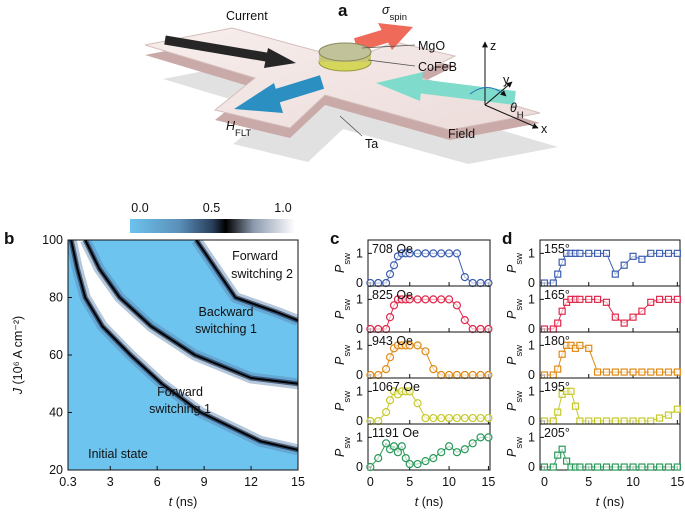 This screenshot has height=523, width=685. I want to click on y-axis-label: J (10⁶ A cm⁻²), so click(18, 355).